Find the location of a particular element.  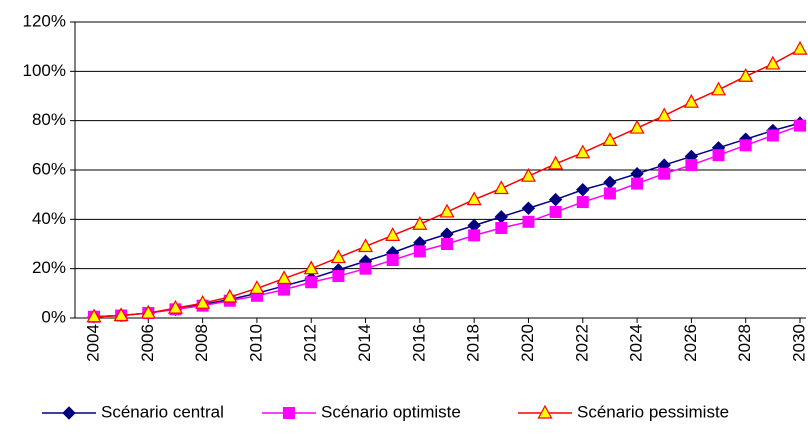

y-tick-label: 60% is located at coordinates (49, 168).